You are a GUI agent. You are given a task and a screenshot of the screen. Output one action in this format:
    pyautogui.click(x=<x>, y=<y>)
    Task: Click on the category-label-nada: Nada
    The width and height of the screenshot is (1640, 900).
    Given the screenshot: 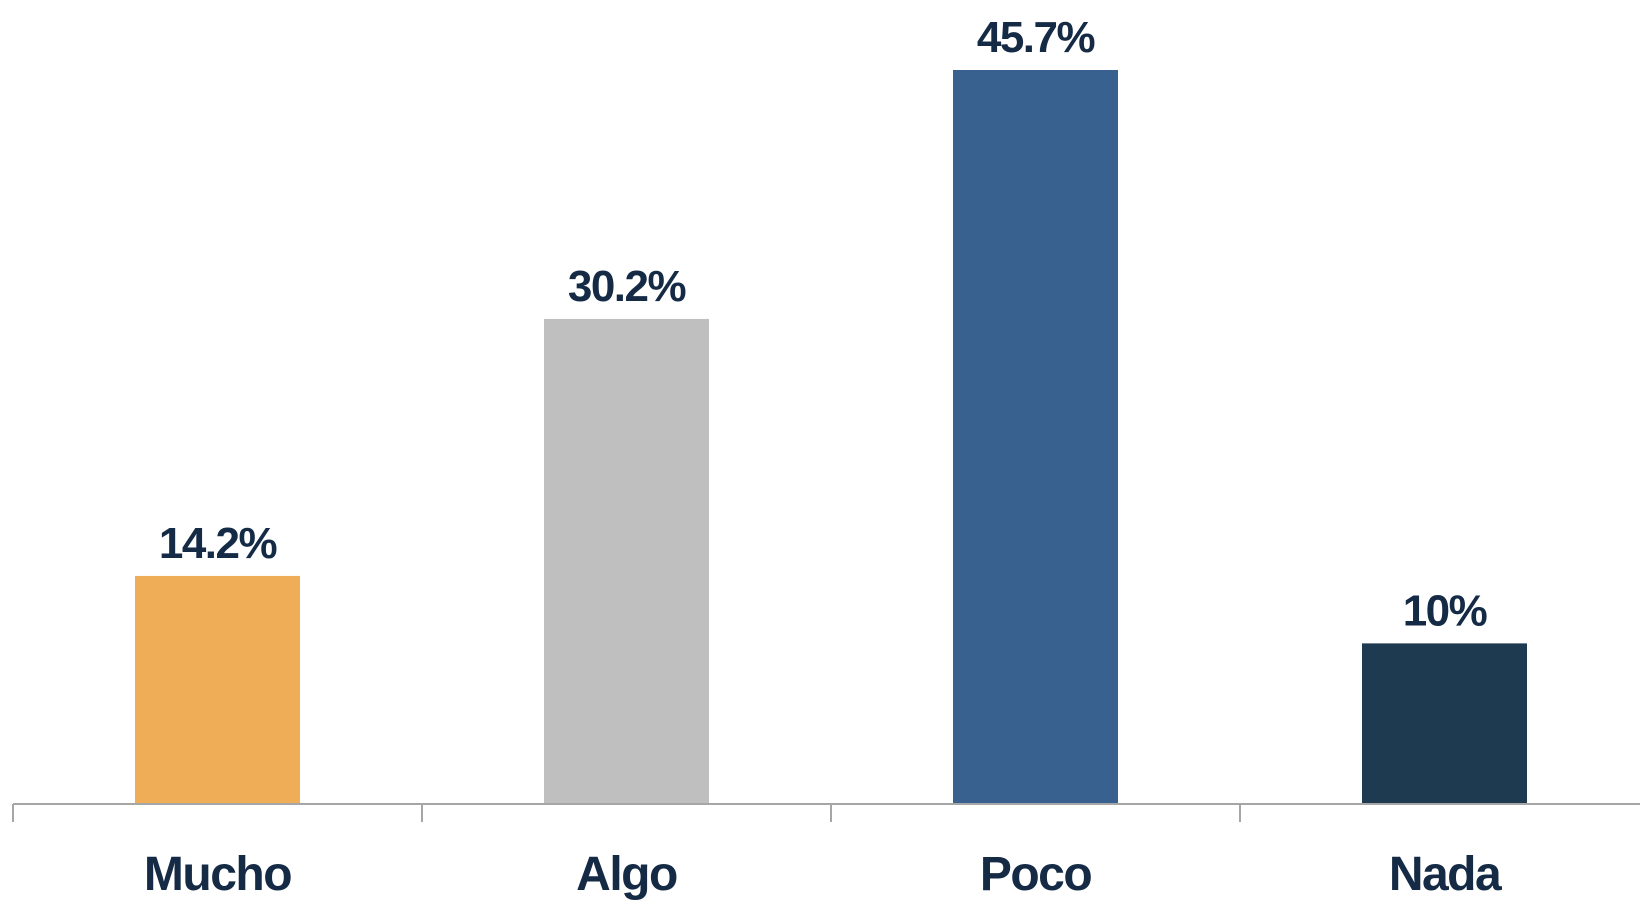 What is the action you would take?
    pyautogui.click(x=1445, y=874)
    